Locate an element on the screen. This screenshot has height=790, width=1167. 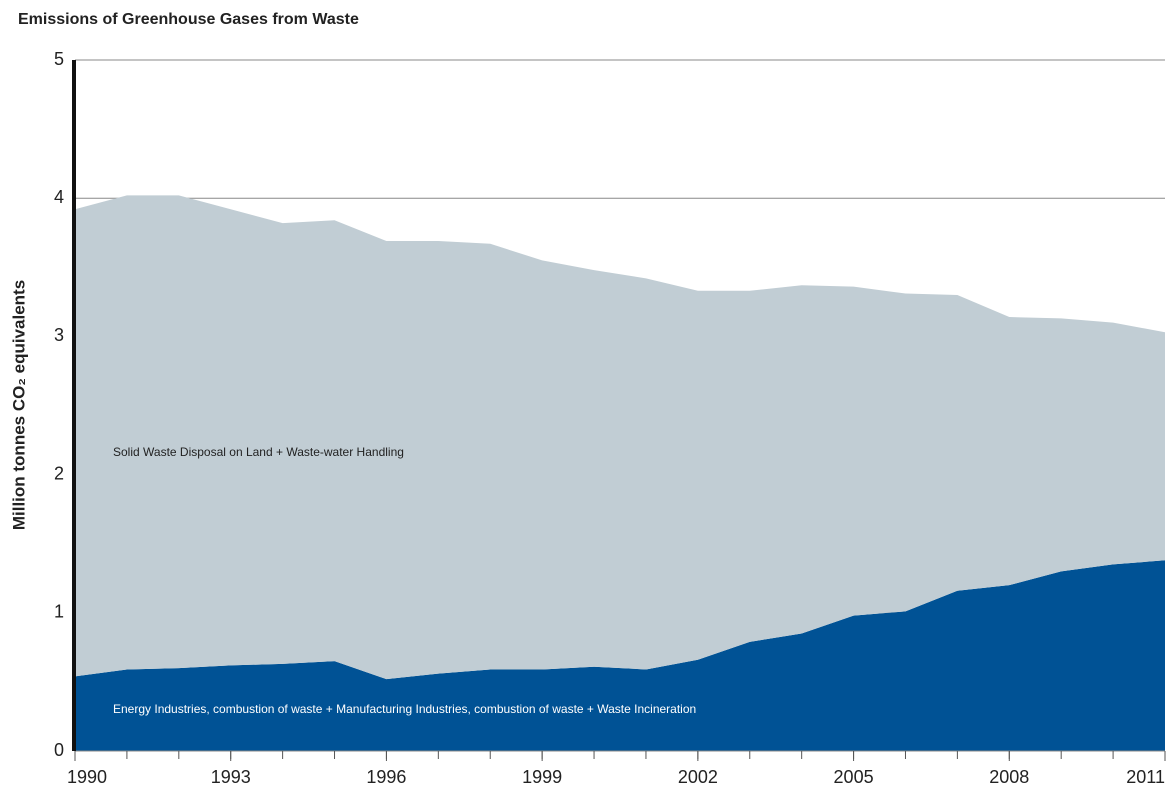
y-tick-label: 0 is located at coordinates (59, 750).